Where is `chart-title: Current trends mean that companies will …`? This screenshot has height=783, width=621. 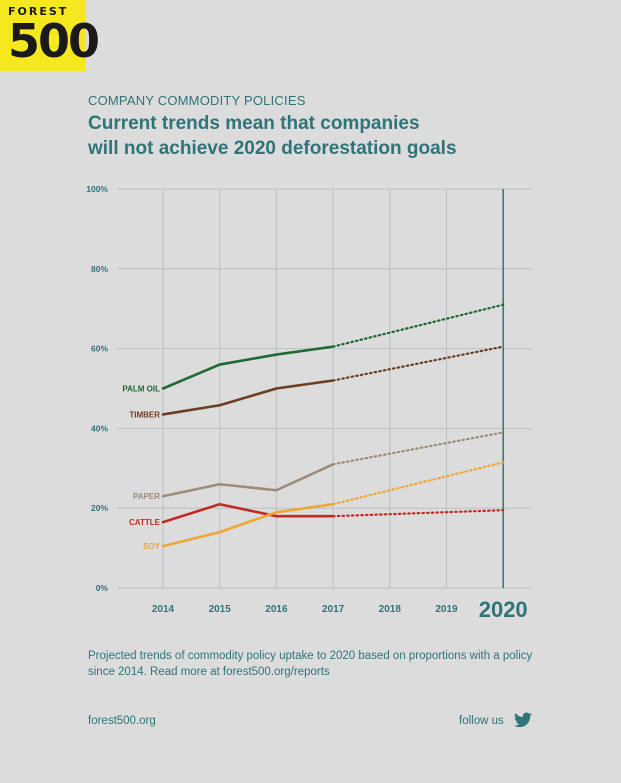
chart-title: Current trends mean that companies will … is located at coordinates (313, 136).